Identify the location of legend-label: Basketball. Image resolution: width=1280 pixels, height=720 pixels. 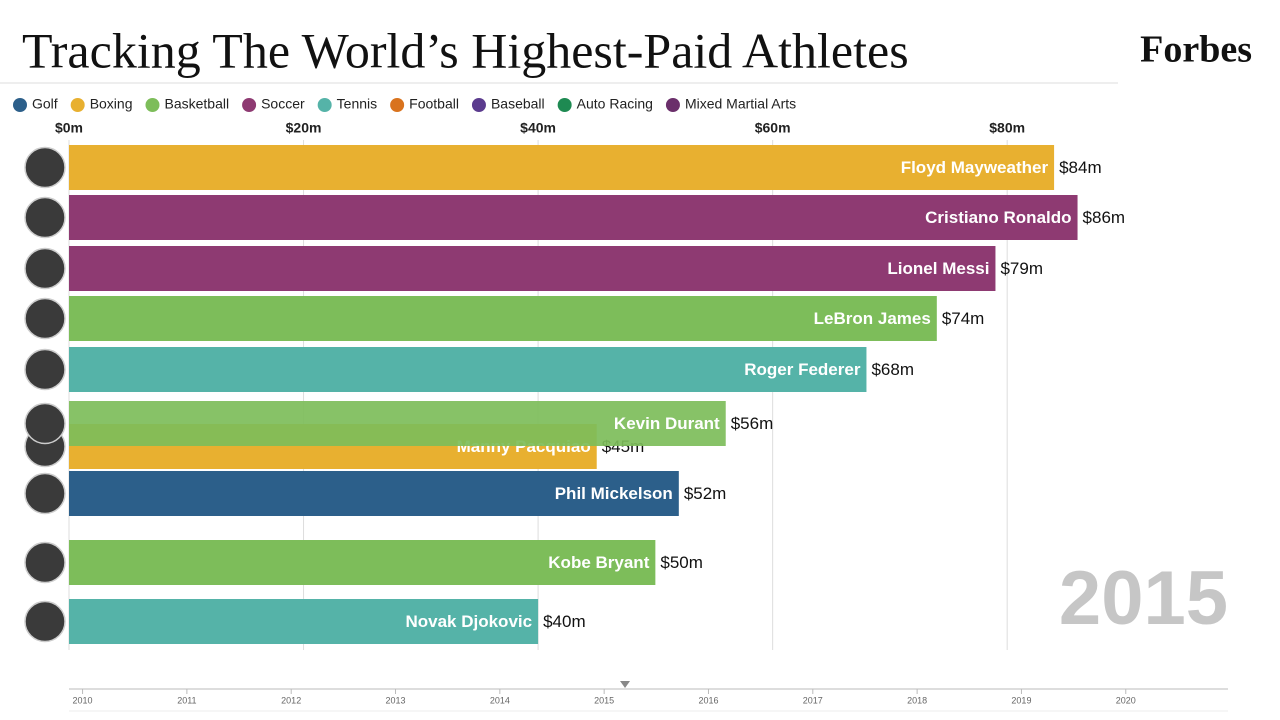
(197, 104).